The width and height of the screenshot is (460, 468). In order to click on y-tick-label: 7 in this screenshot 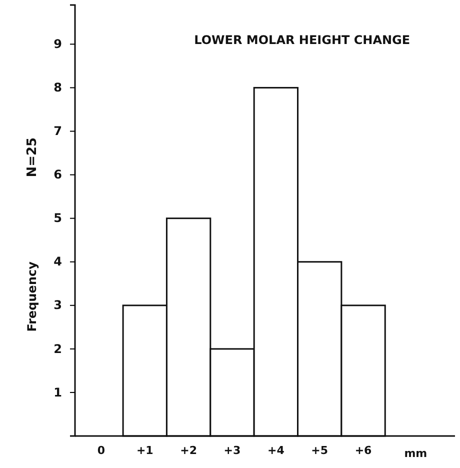, I will do `click(58, 131)`.